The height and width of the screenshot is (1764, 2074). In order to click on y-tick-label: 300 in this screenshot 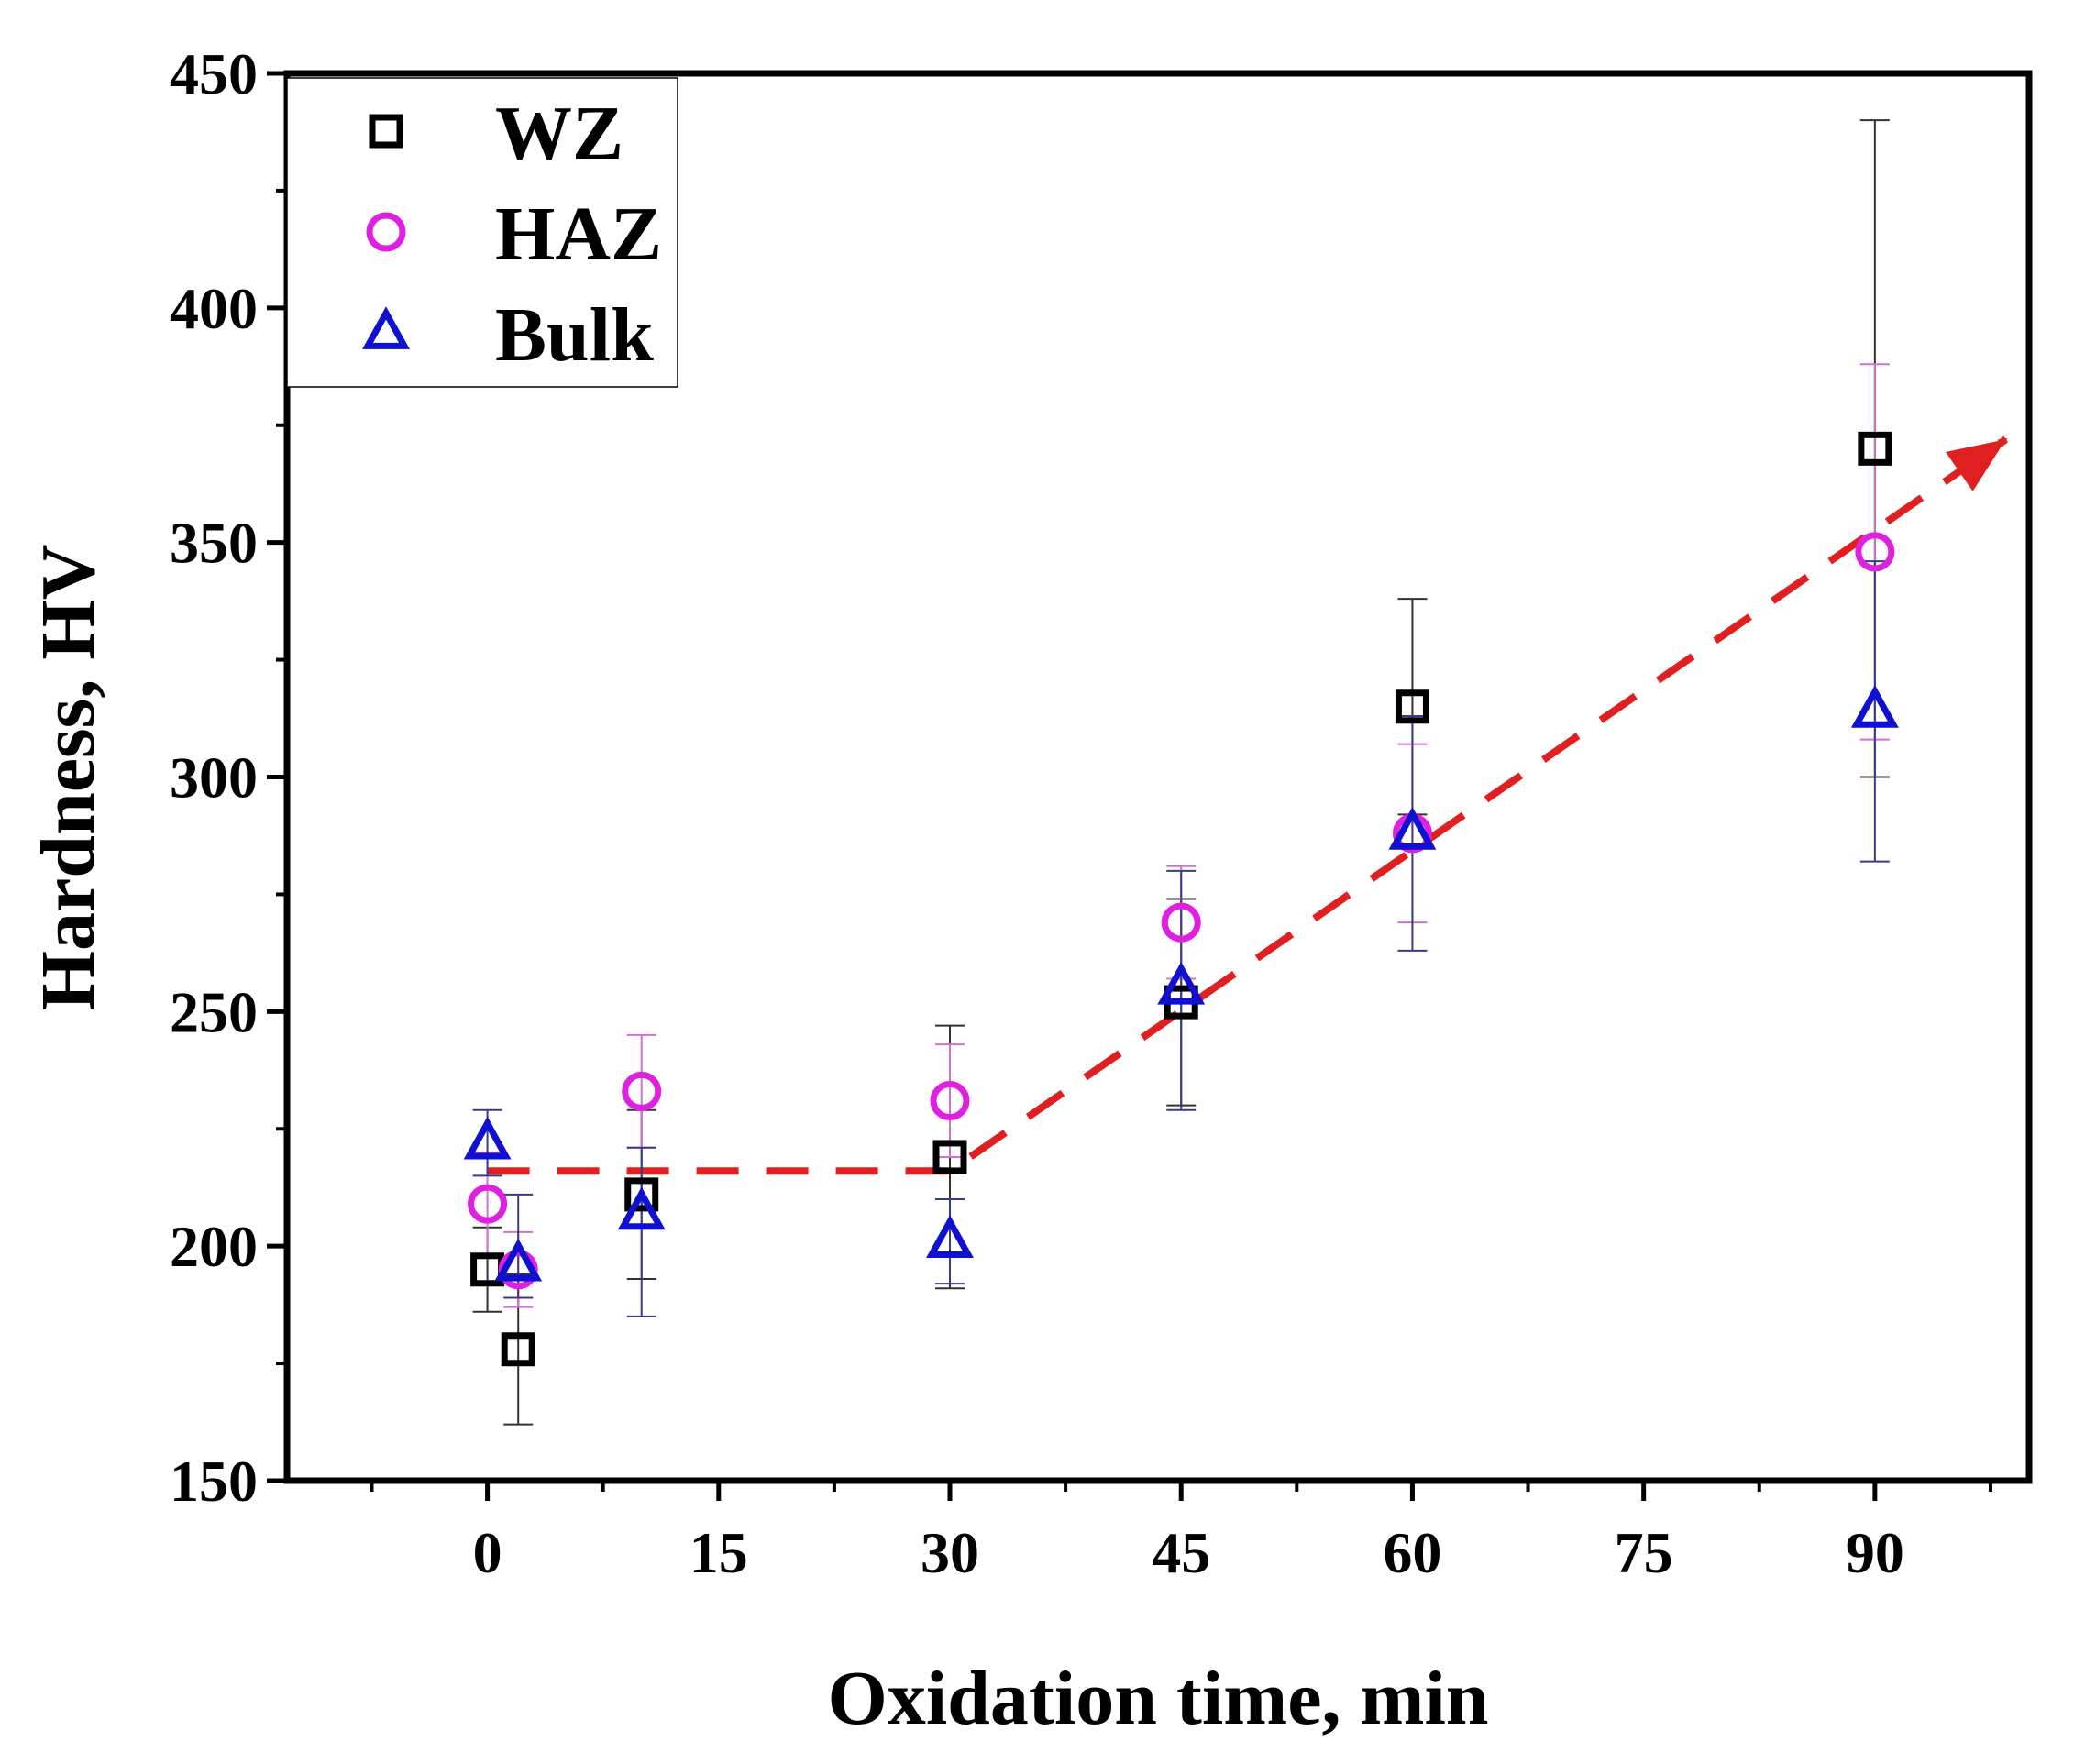, I will do `click(214, 777)`.